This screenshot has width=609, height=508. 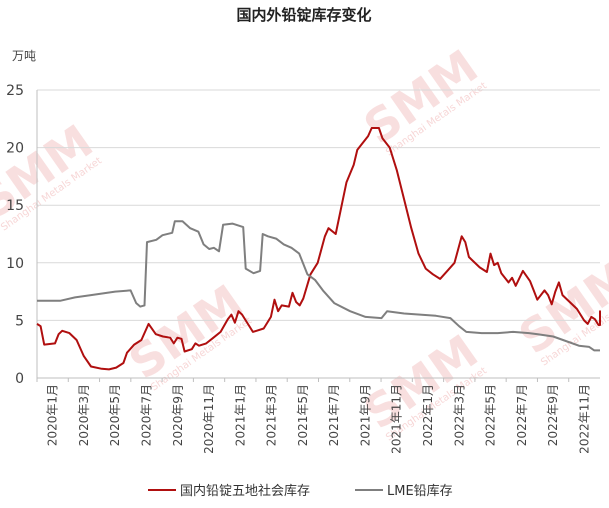 What do you see at coordinates (53, 415) in the screenshot?
I see `x-tick-0: 2020年1月` at bounding box center [53, 415].